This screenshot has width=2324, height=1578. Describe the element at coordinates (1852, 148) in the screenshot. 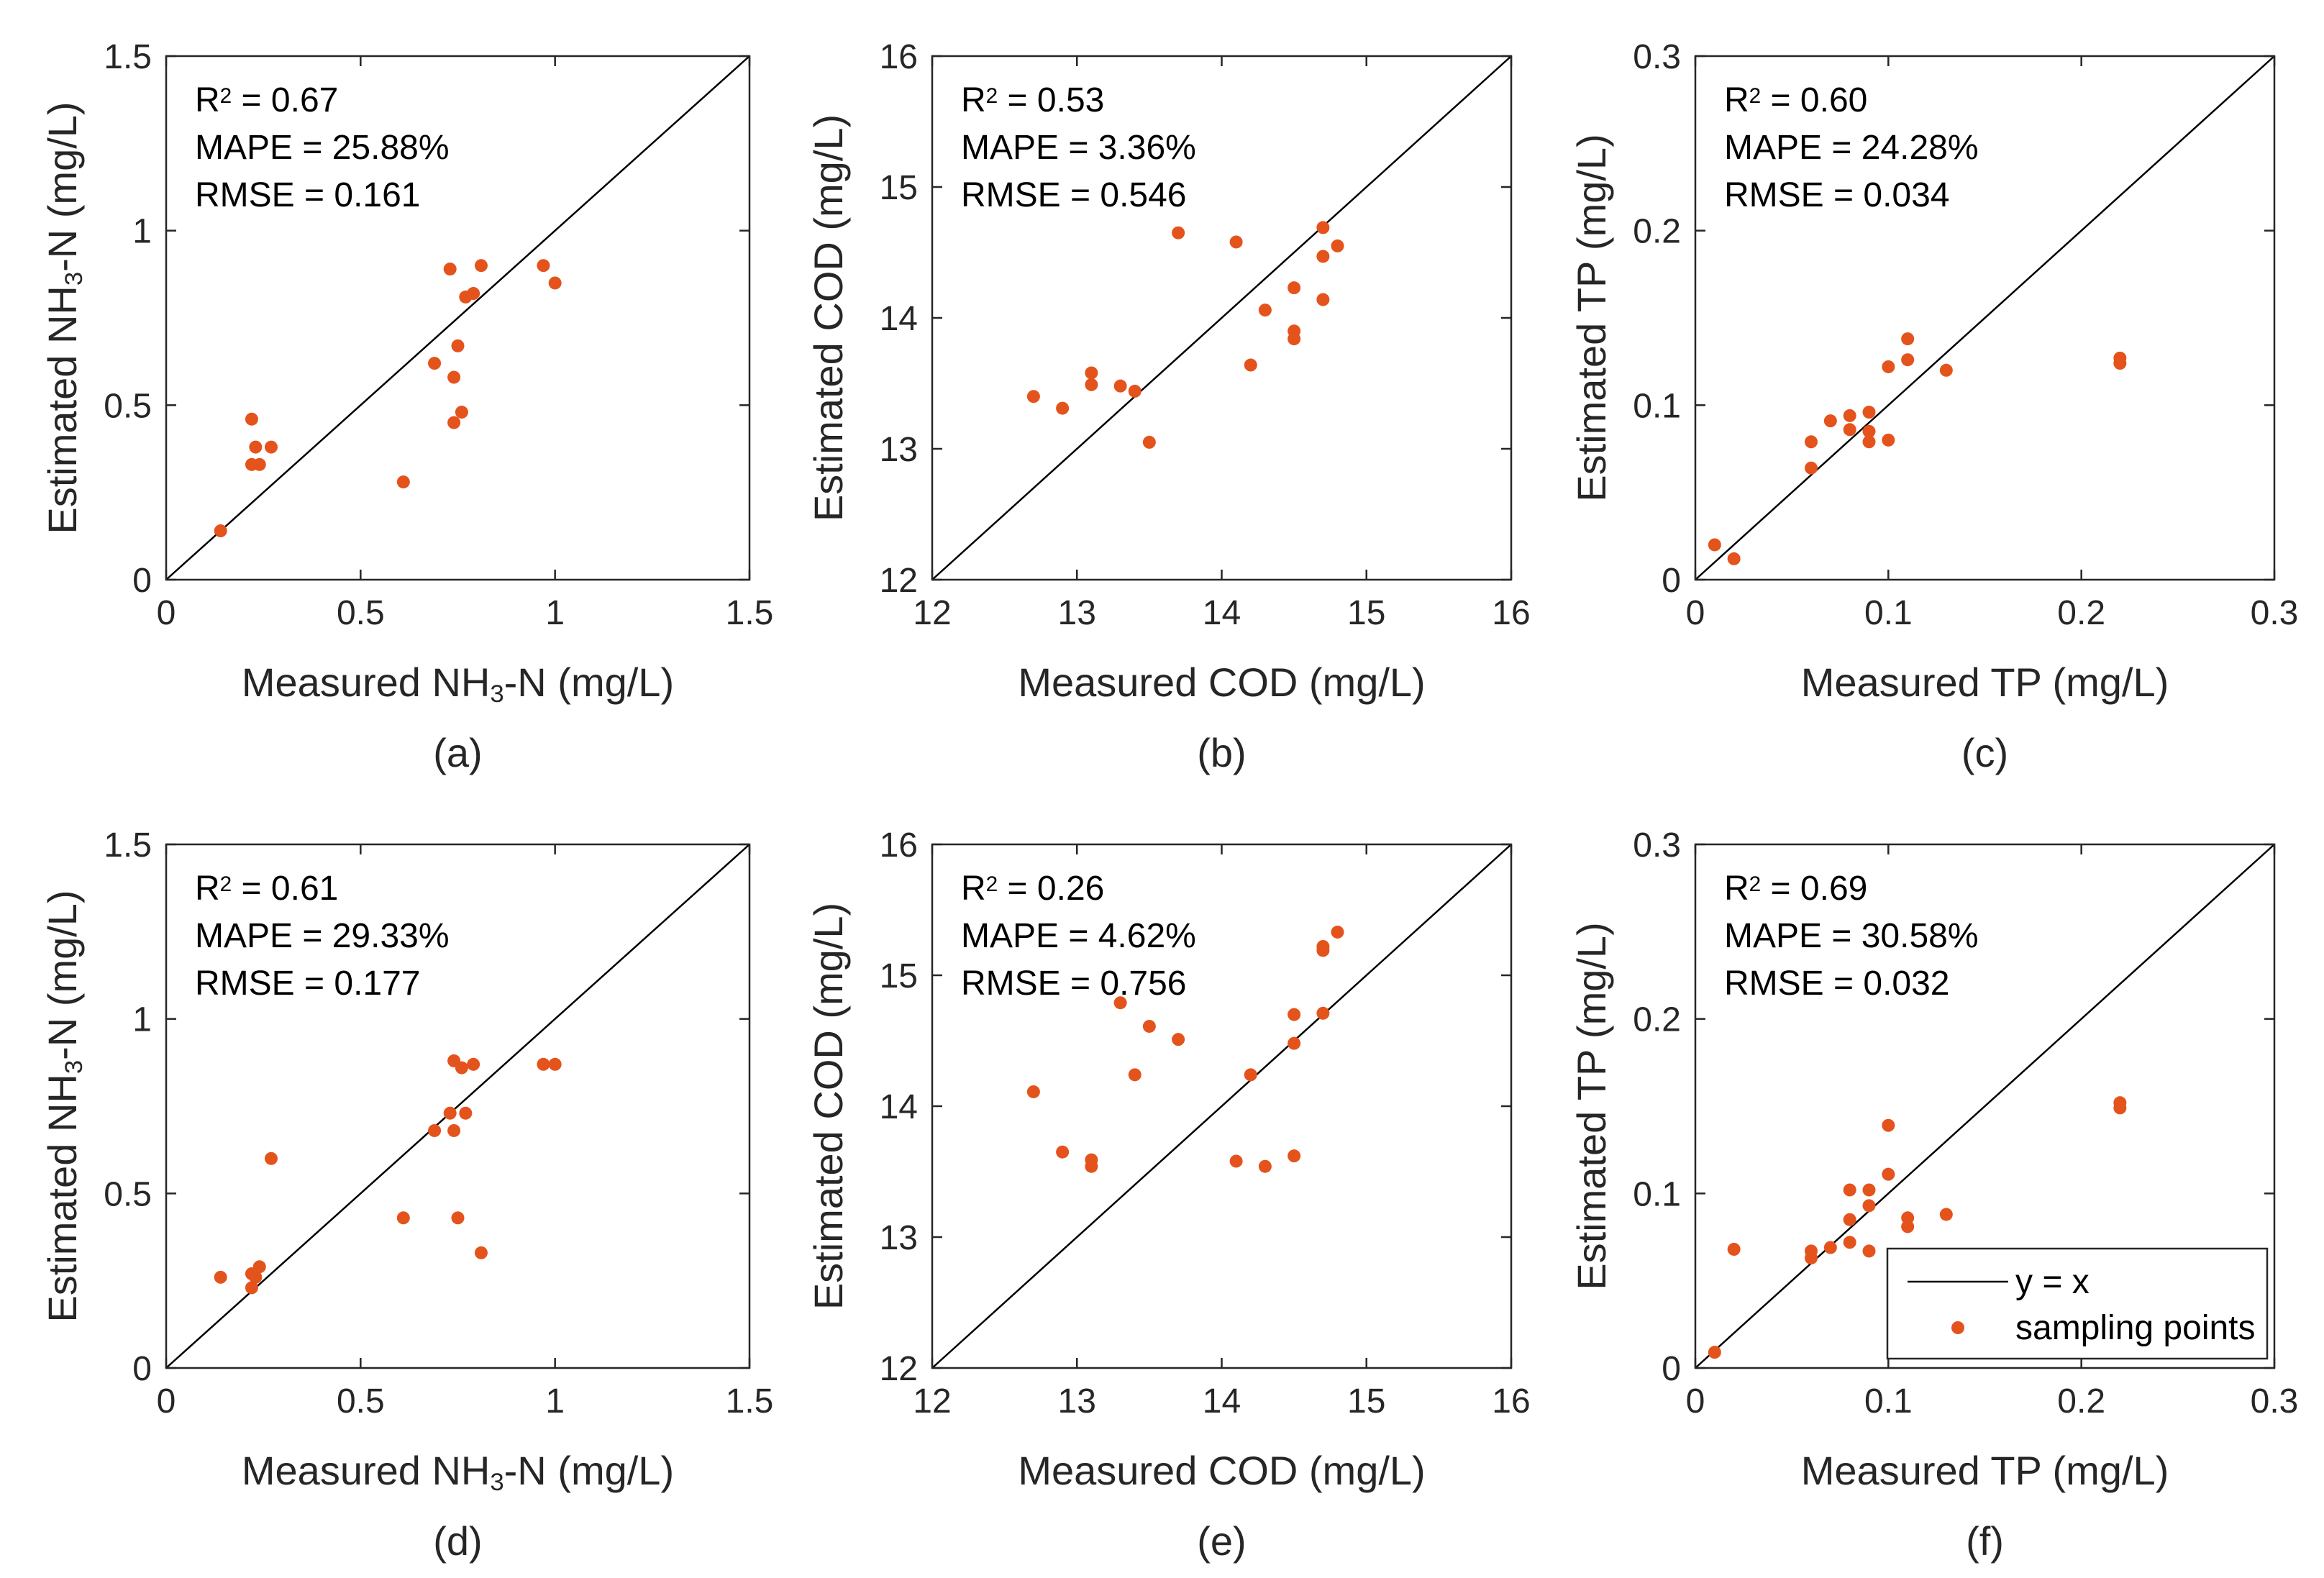

I see `mape-text: MAPE = 24.28%` at that location.